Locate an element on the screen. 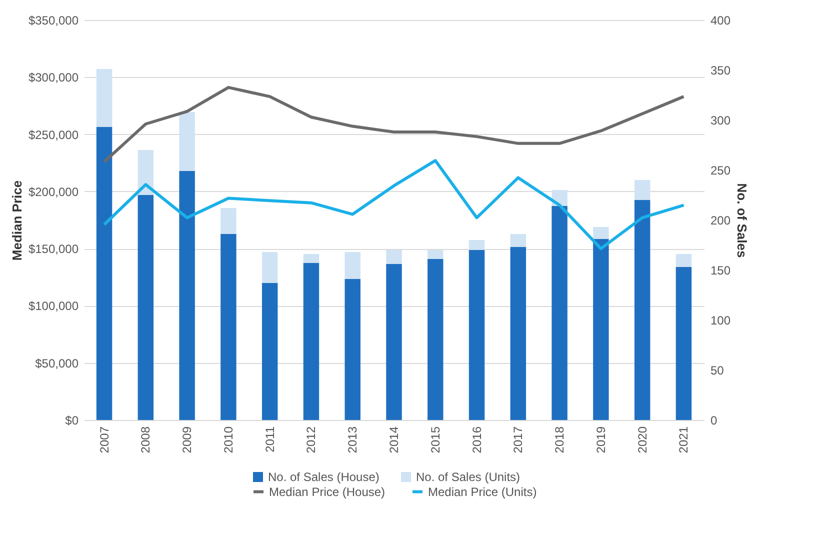  y2-tick-label: 50 is located at coordinates (717, 371).